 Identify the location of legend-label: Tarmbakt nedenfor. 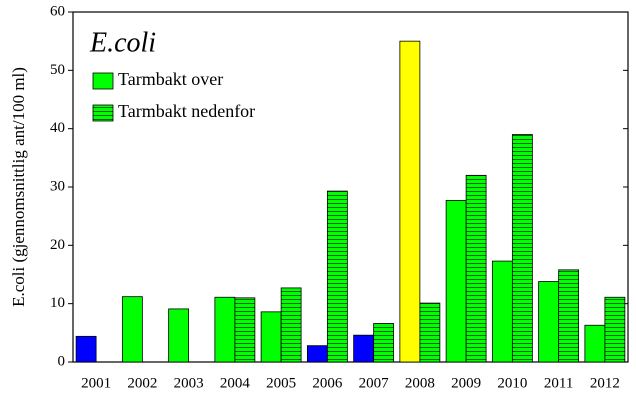
(186, 111).